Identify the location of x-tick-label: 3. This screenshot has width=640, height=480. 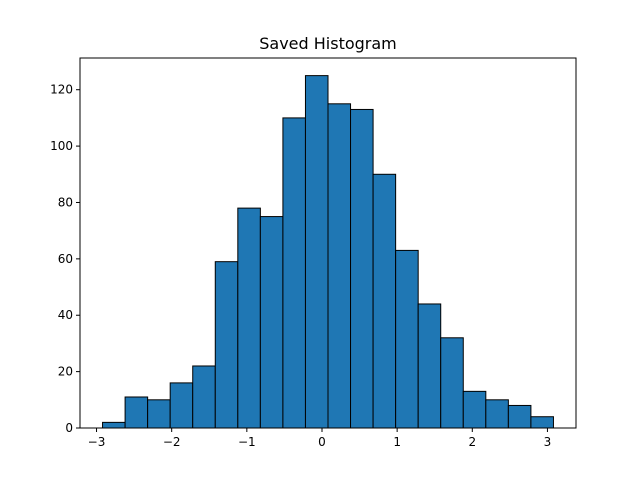
(548, 442).